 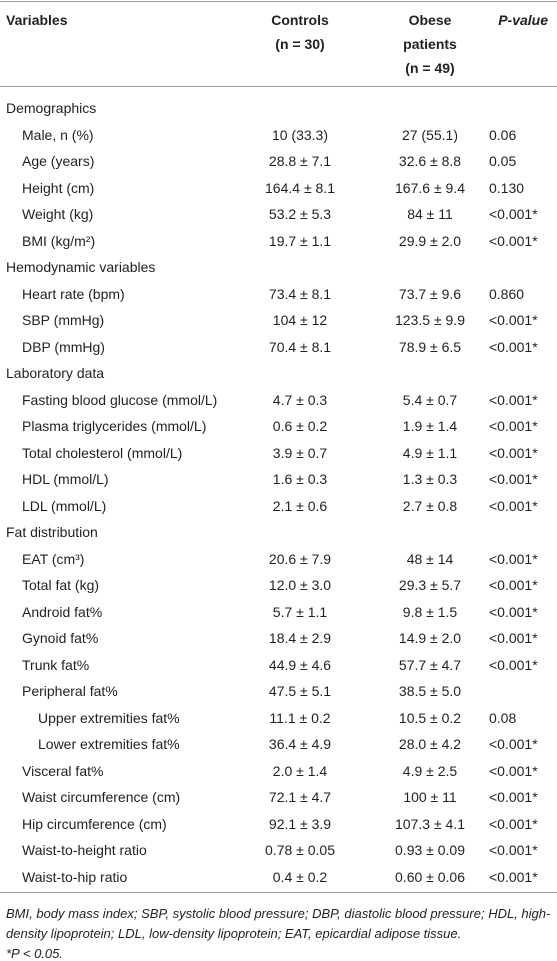 I want to click on row-label: Weight (kg), so click(x=58, y=214).